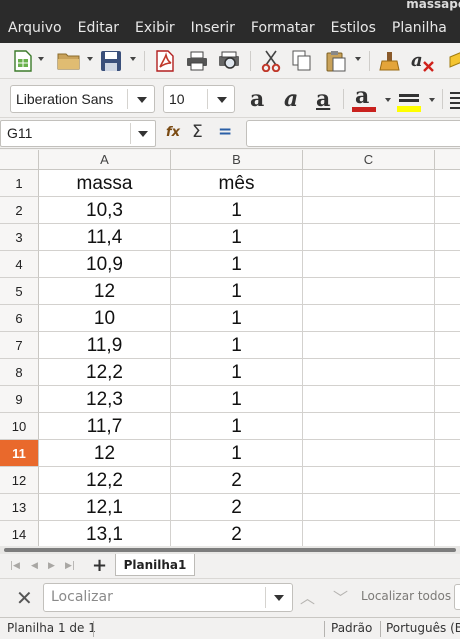  What do you see at coordinates (369, 264) in the screenshot?
I see `cell-c4` at bounding box center [369, 264].